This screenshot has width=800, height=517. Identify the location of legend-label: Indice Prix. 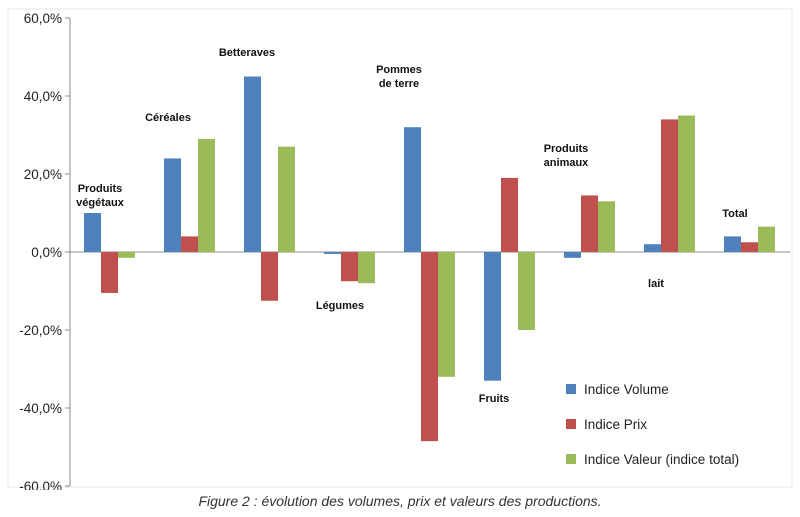
(615, 424).